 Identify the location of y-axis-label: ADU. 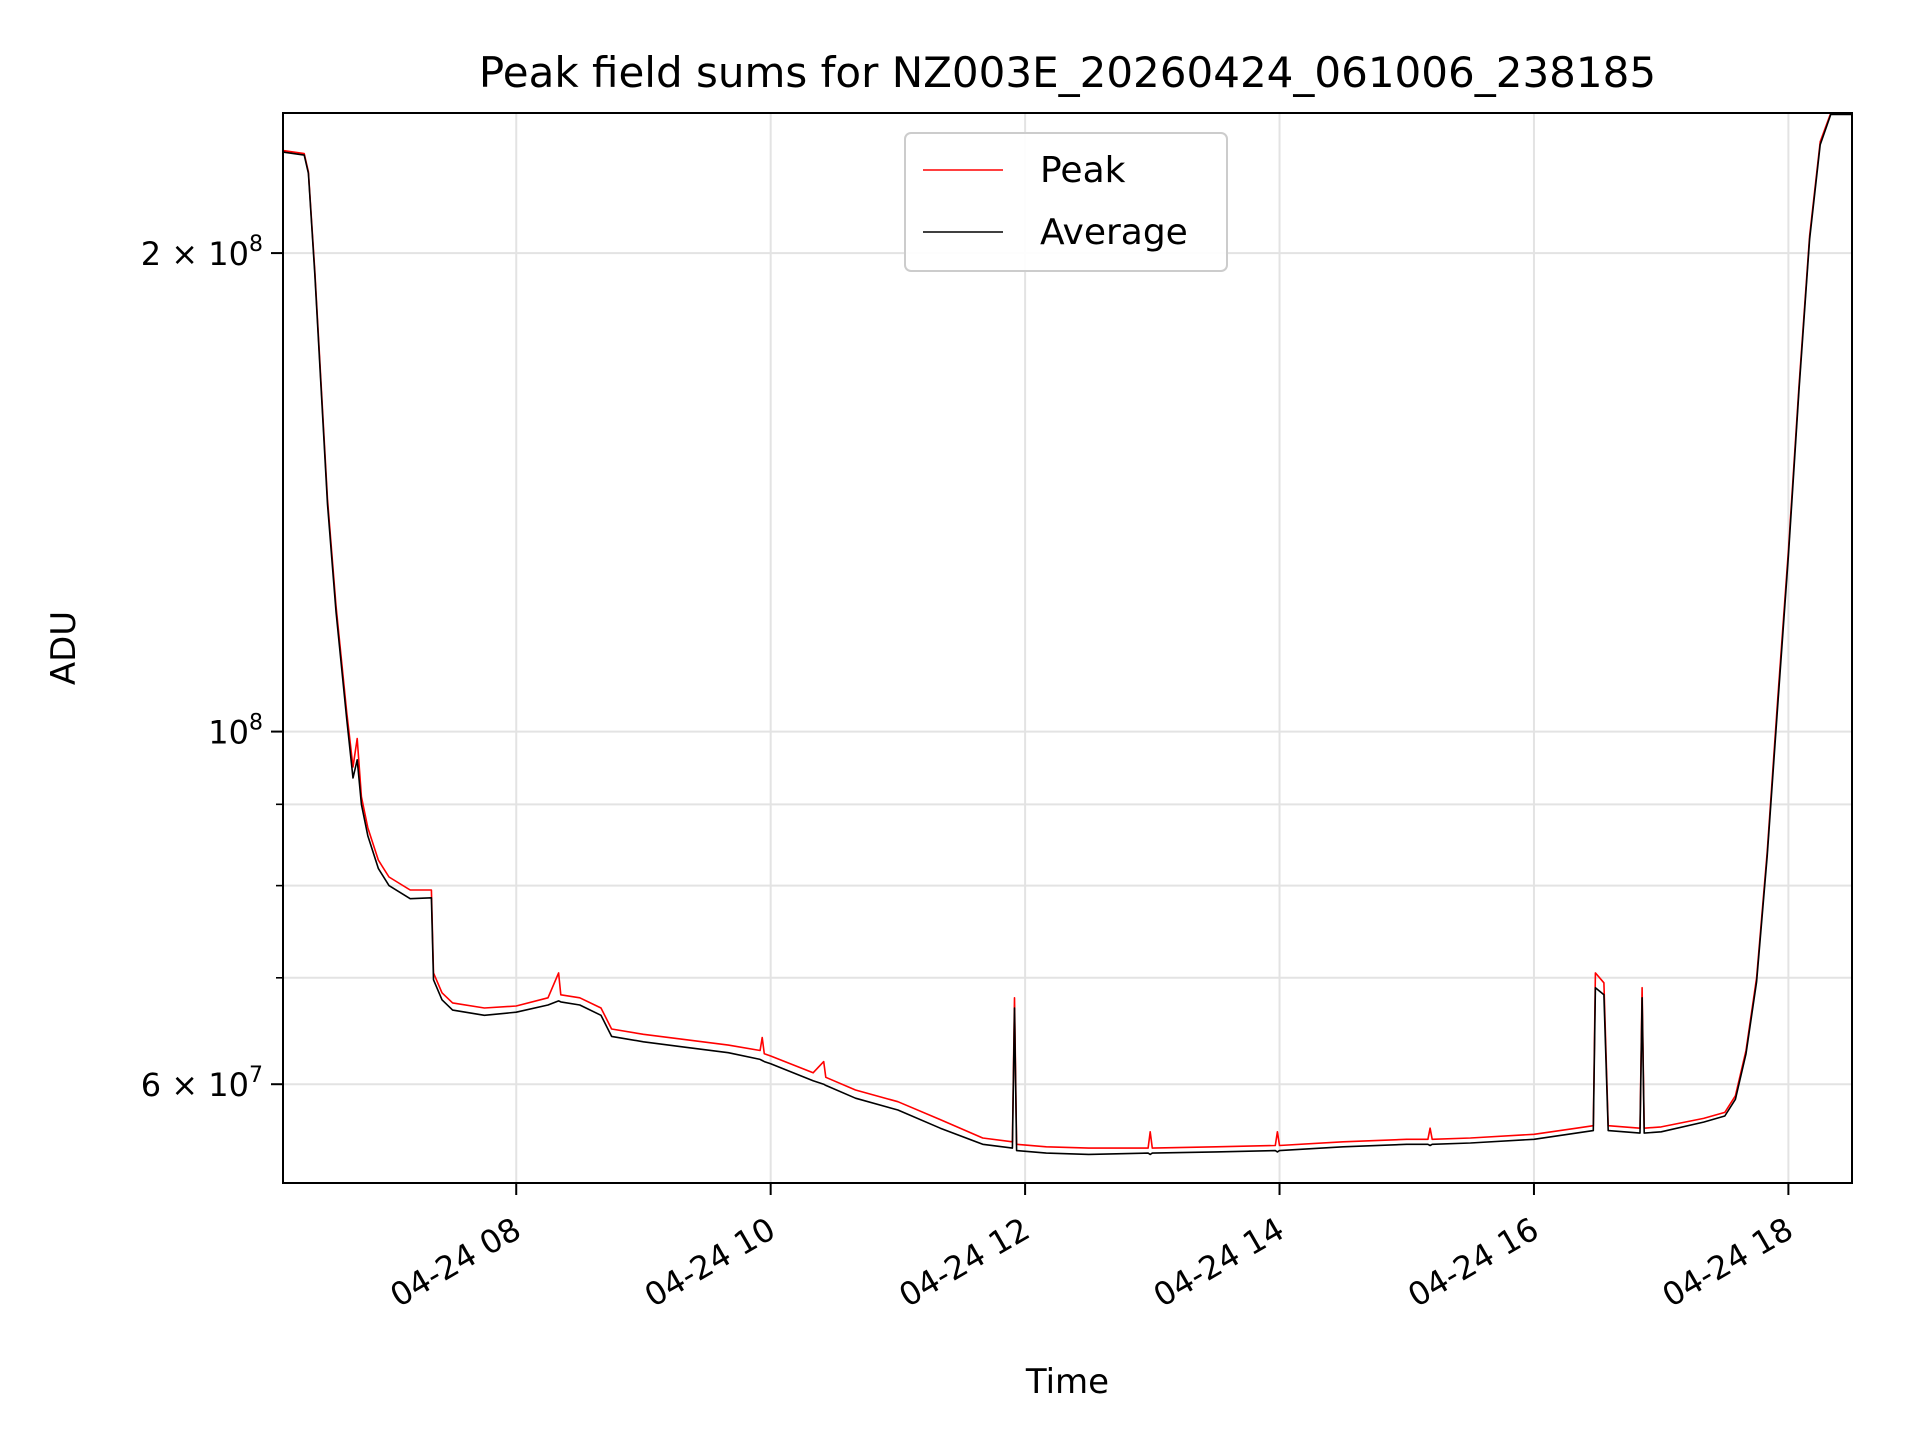
(64, 648).